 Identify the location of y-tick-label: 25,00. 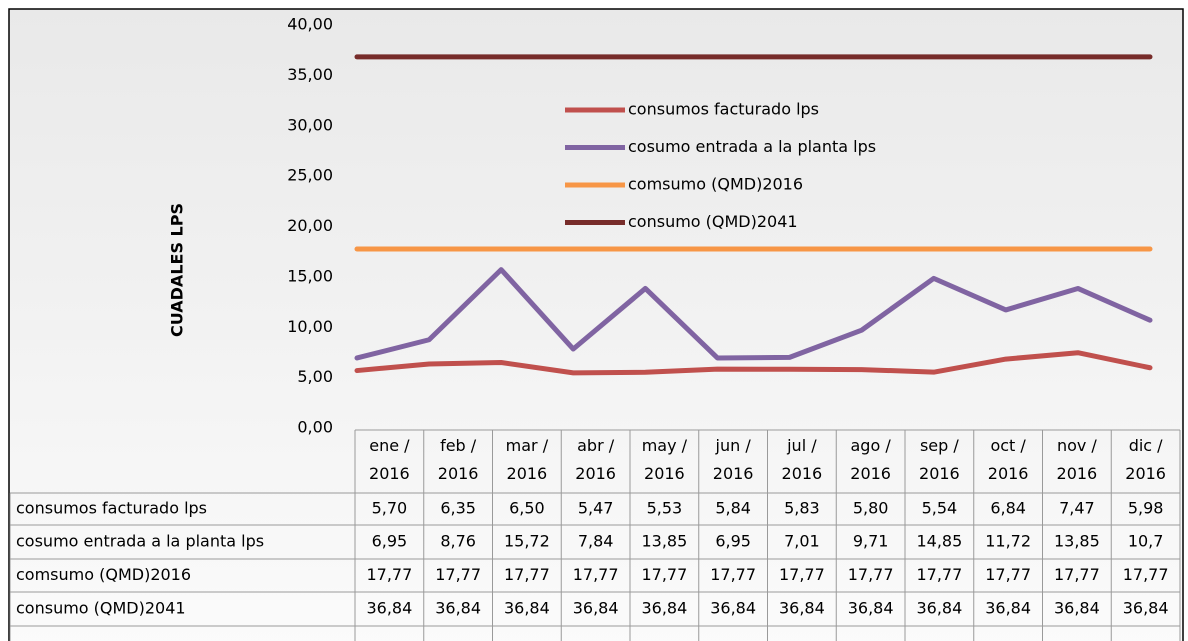
(310, 175).